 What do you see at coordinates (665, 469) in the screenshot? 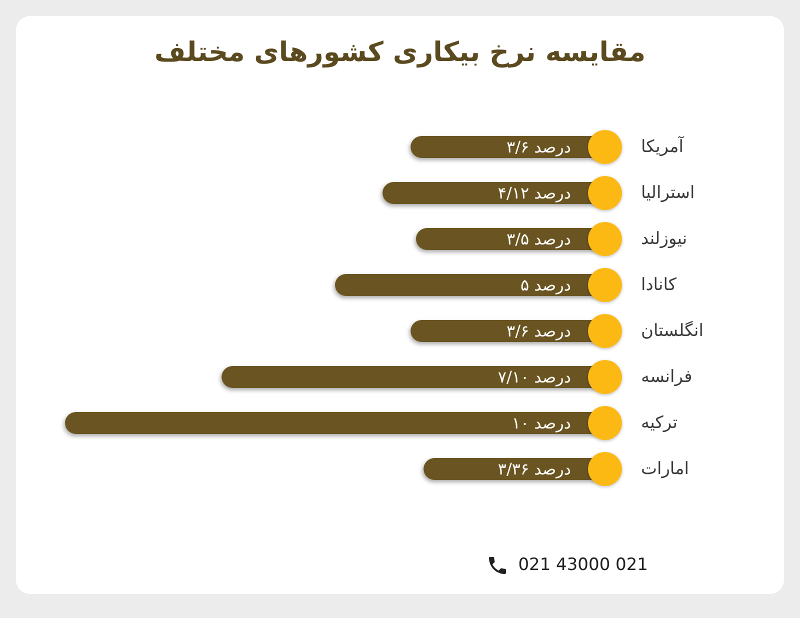
I see `y-tick-label: امارات` at bounding box center [665, 469].